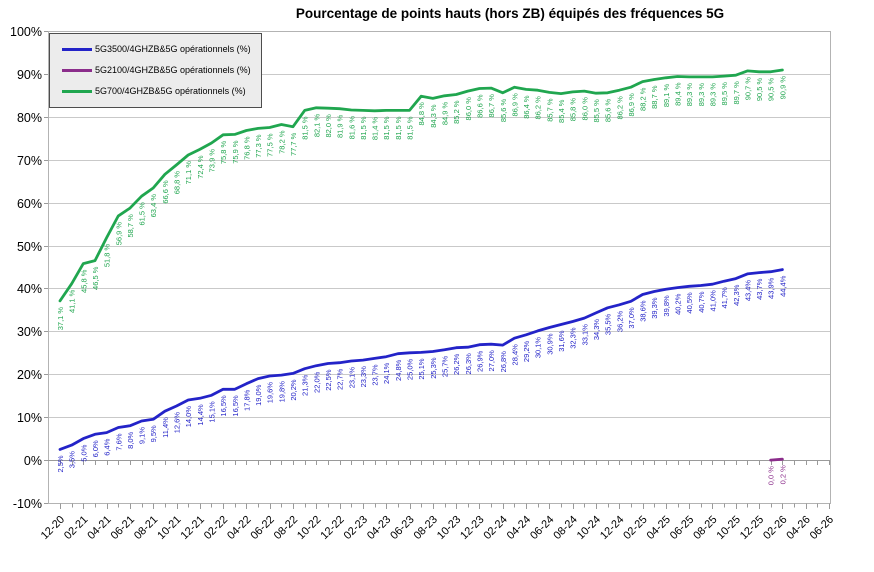  What do you see at coordinates (573, 338) in the screenshot?
I see `data-label: 32,3%` at bounding box center [573, 338].